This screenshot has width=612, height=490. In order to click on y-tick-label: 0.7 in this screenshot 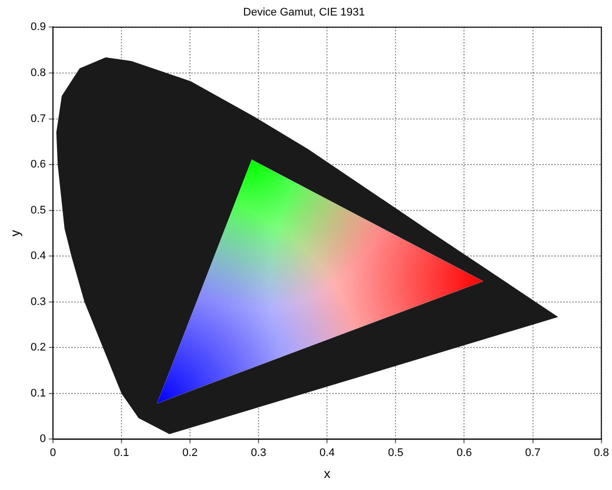, I will do `click(38, 118)`.